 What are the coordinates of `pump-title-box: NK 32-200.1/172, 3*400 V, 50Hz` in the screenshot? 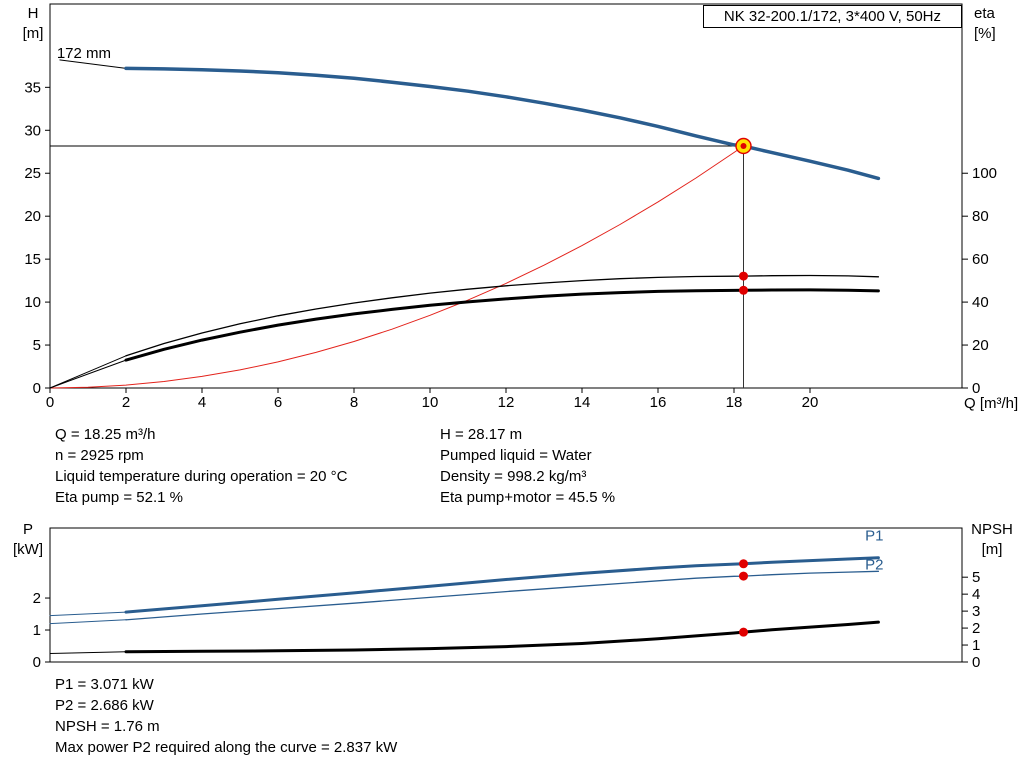 It's located at (832, 16).